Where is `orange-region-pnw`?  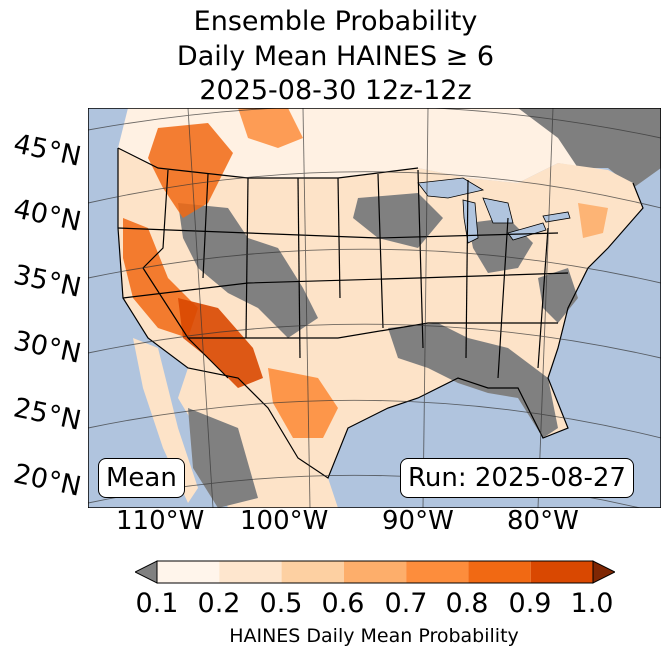
orange-region-pnw is located at coordinates (190, 170).